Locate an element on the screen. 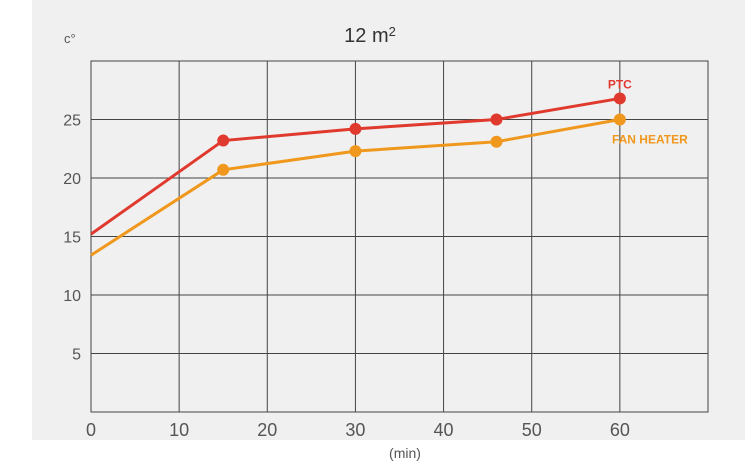 Image resolution: width=745 pixels, height=466 pixels. chart-title: 12 m2 is located at coordinates (370, 35).